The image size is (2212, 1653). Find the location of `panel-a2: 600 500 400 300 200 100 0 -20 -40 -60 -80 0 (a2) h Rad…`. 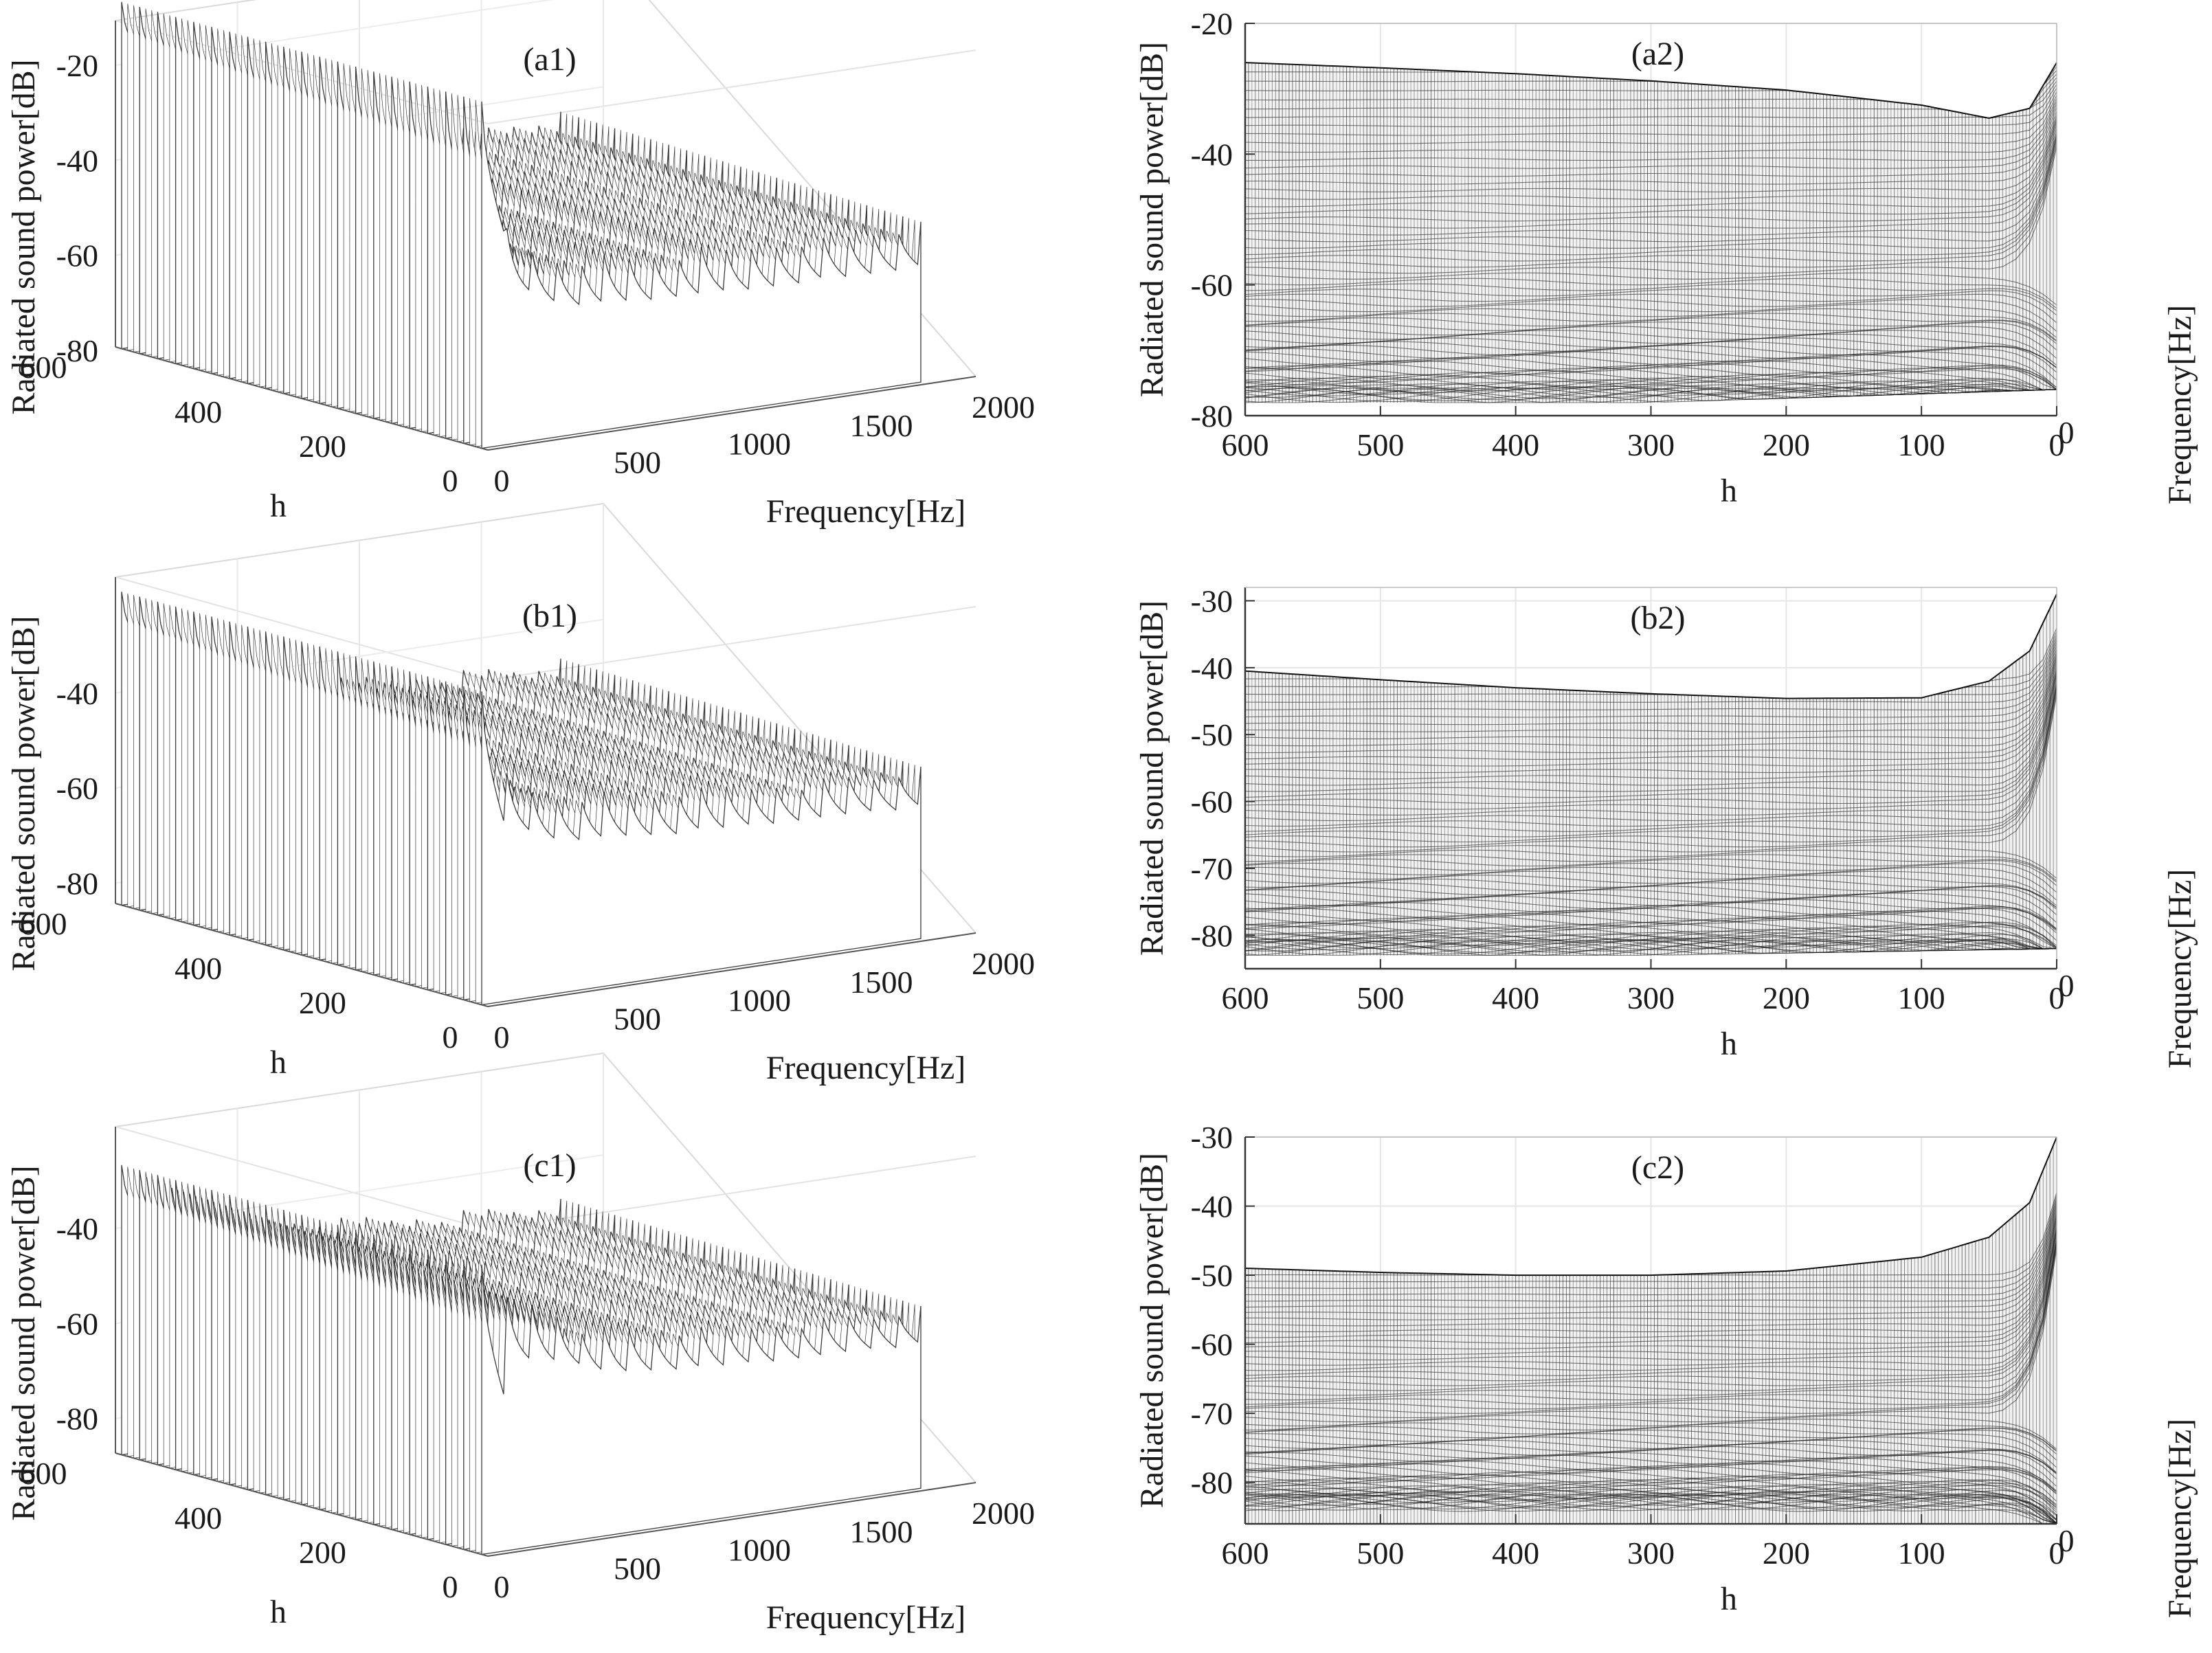

panel-a2: 600 500 400 300 200 100 0 -20 -40 -60 -80 0 (a2) h Rad… is located at coordinates (1666, 257).